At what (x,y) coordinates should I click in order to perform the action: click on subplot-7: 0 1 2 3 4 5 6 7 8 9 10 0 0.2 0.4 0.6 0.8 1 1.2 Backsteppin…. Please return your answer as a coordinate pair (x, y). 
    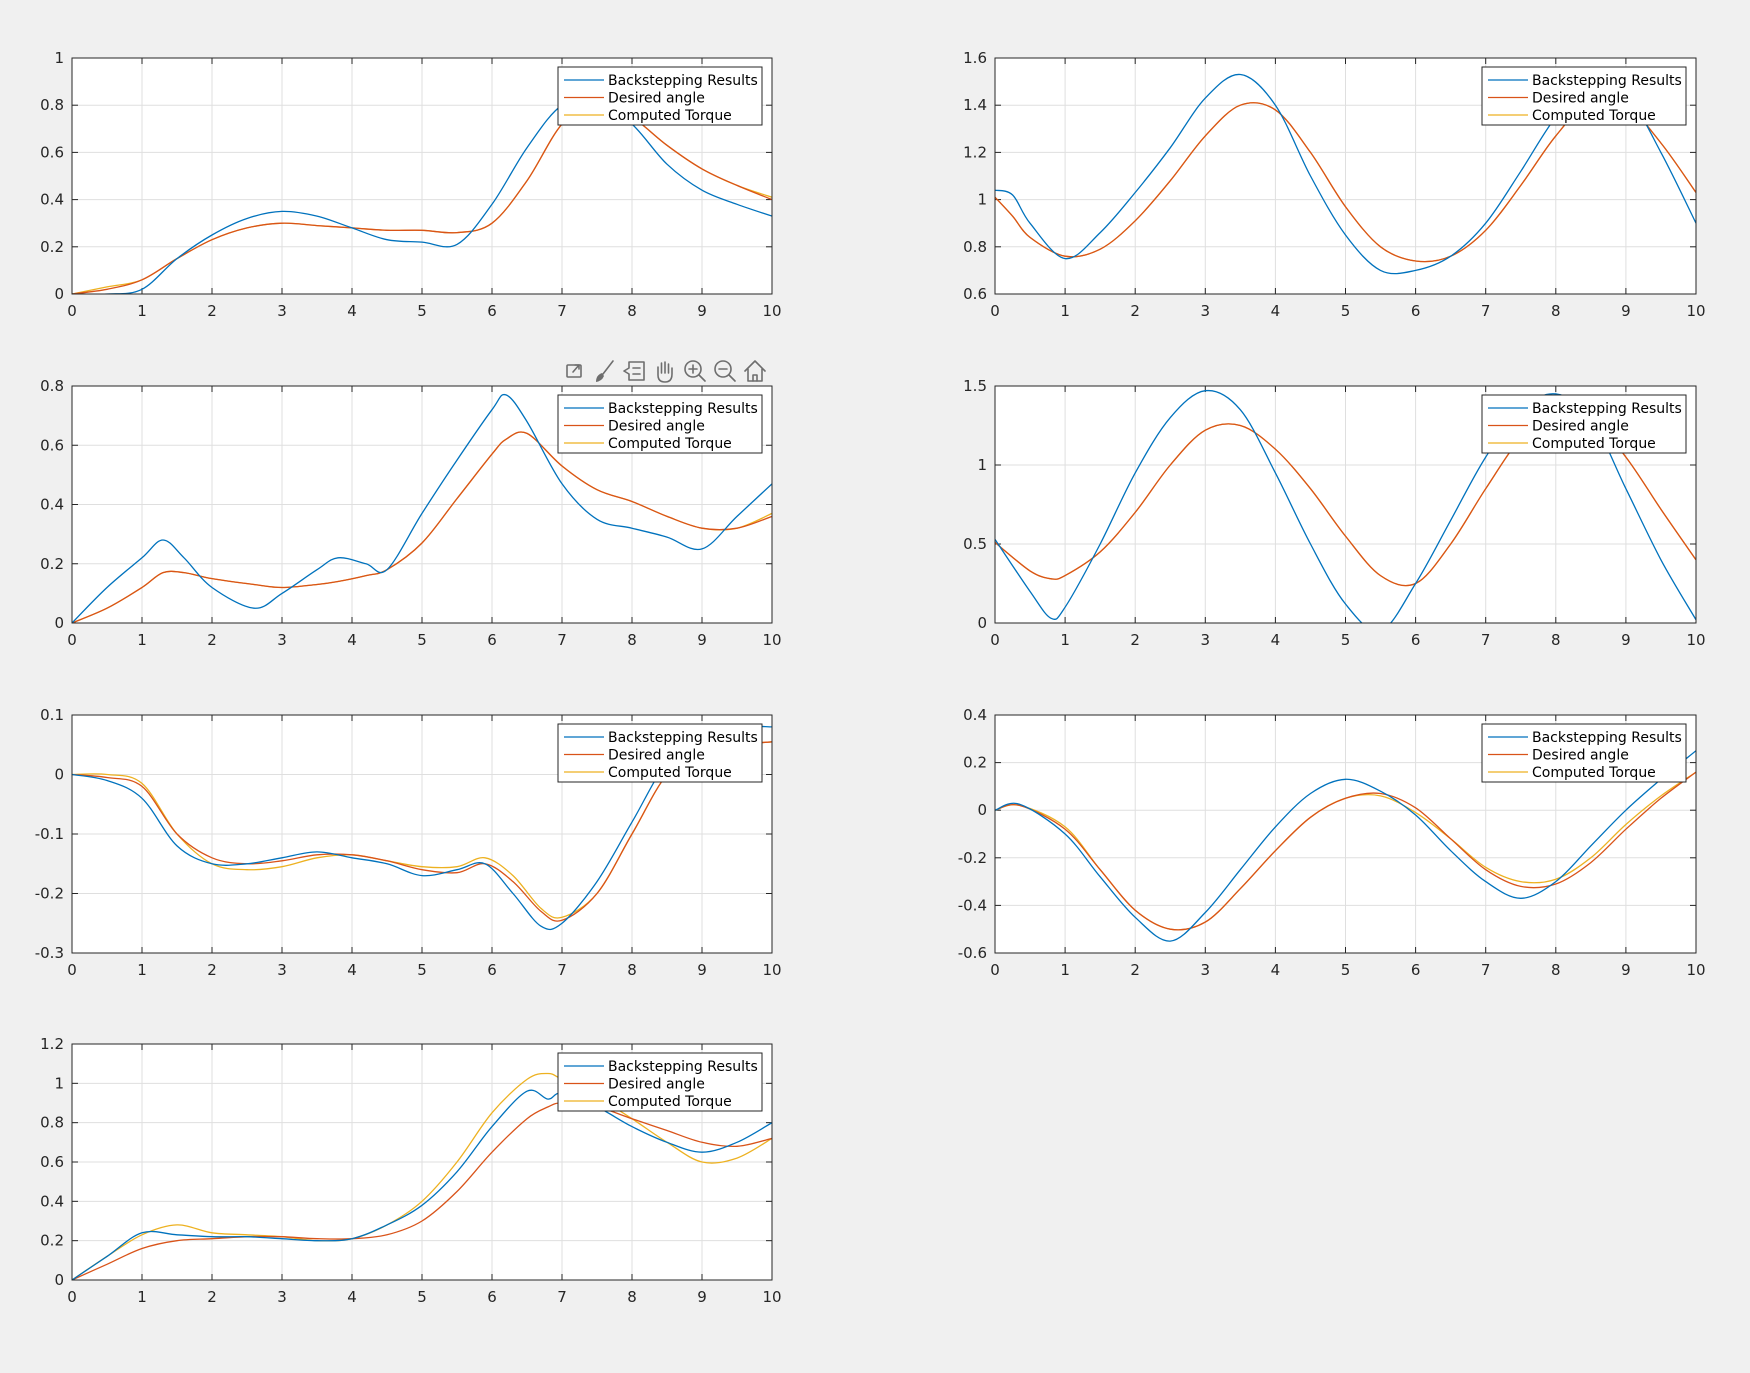
    Looking at the image, I should click on (410, 1170).